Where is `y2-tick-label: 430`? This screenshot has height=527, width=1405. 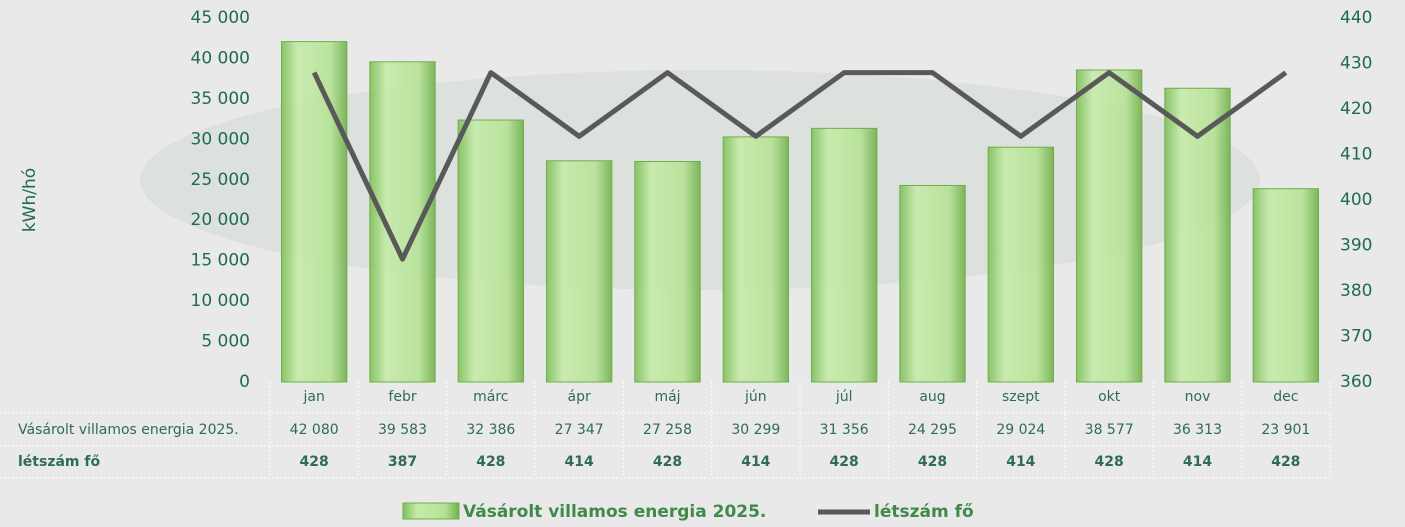 y2-tick-label: 430 is located at coordinates (1356, 64).